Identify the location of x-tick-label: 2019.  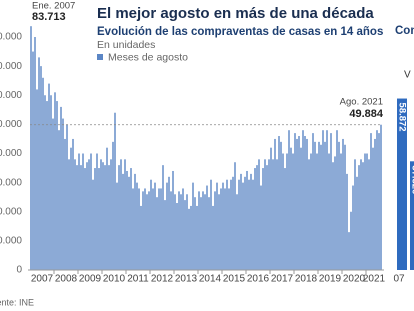
(330, 279).